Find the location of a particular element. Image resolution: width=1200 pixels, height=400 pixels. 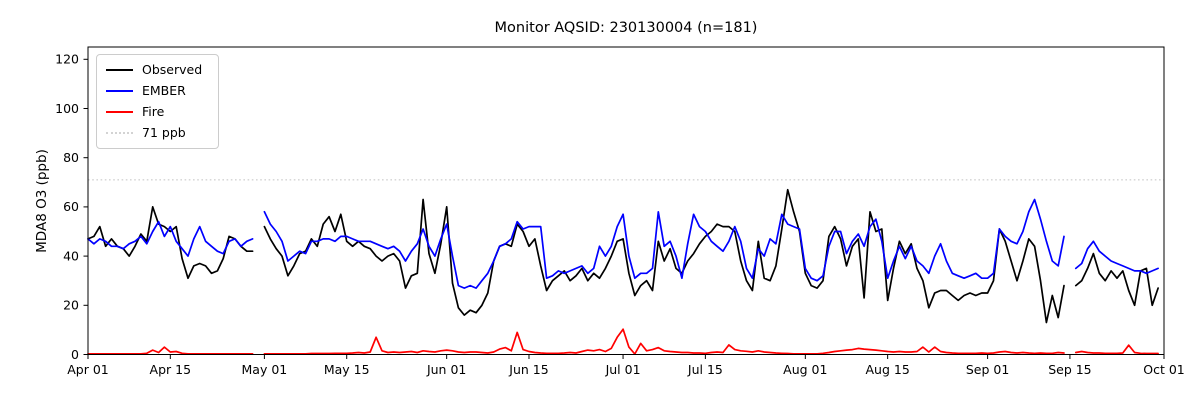

legend-label: EMBER is located at coordinates (164, 90).